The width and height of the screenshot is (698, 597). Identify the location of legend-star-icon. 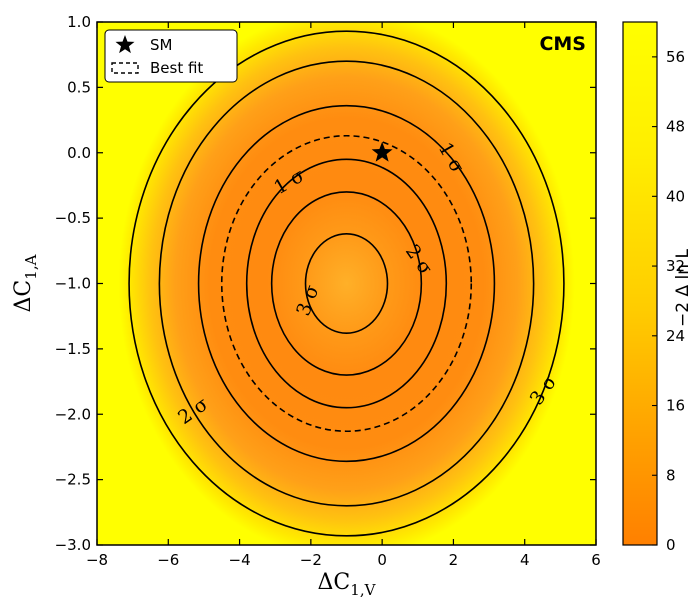
(125, 44).